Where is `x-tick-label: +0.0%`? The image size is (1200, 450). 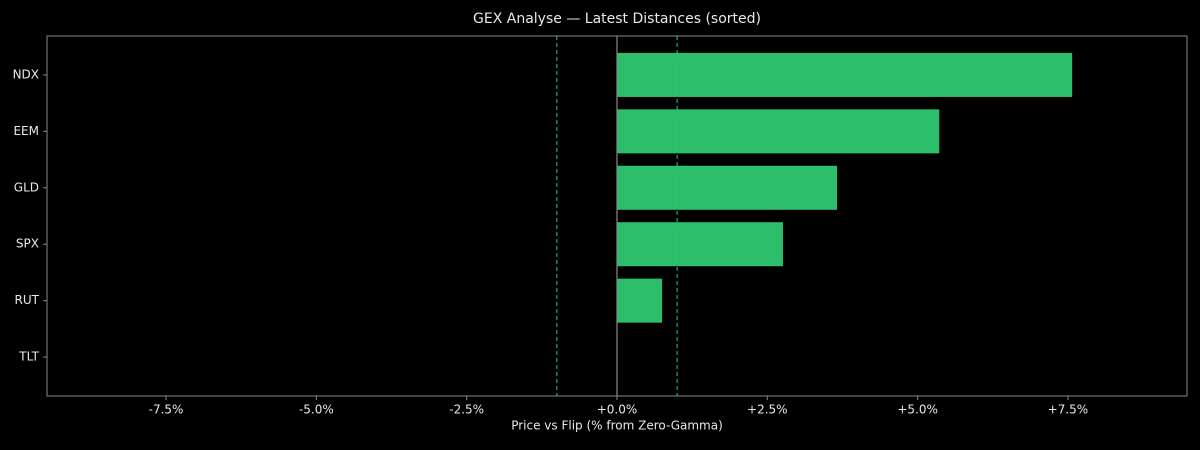
x-tick-label: +0.0% is located at coordinates (617, 410).